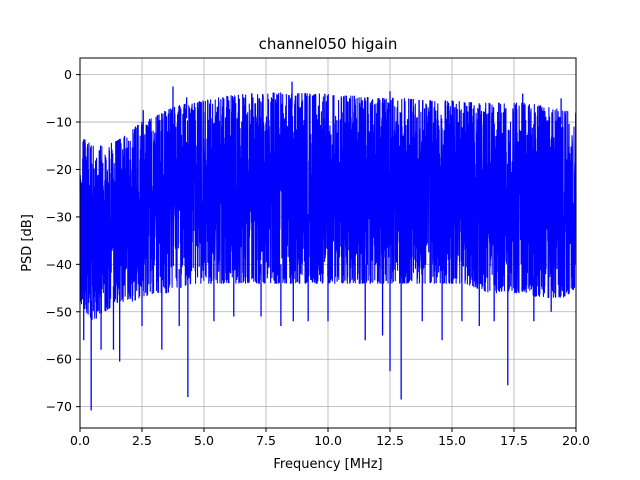  Describe the element at coordinates (514, 440) in the screenshot. I see `x-tick-label: 17.5` at that location.